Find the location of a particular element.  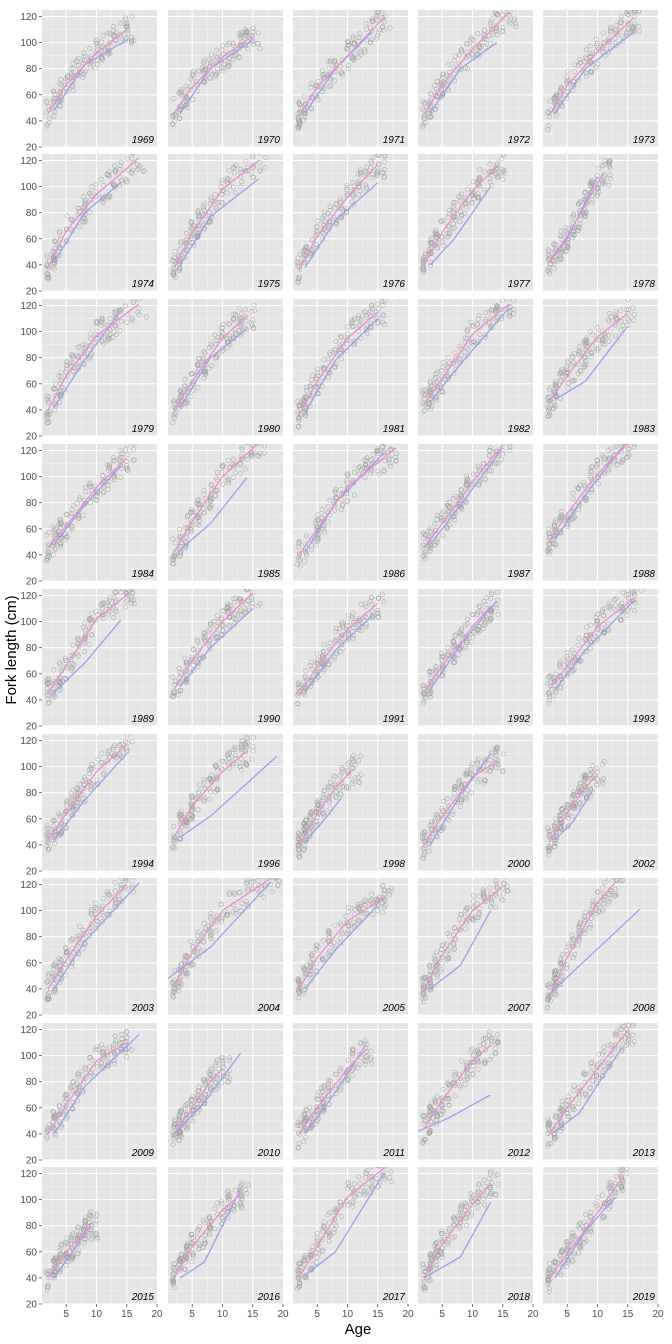

y-tick-label: 80 is located at coordinates (32, 793).